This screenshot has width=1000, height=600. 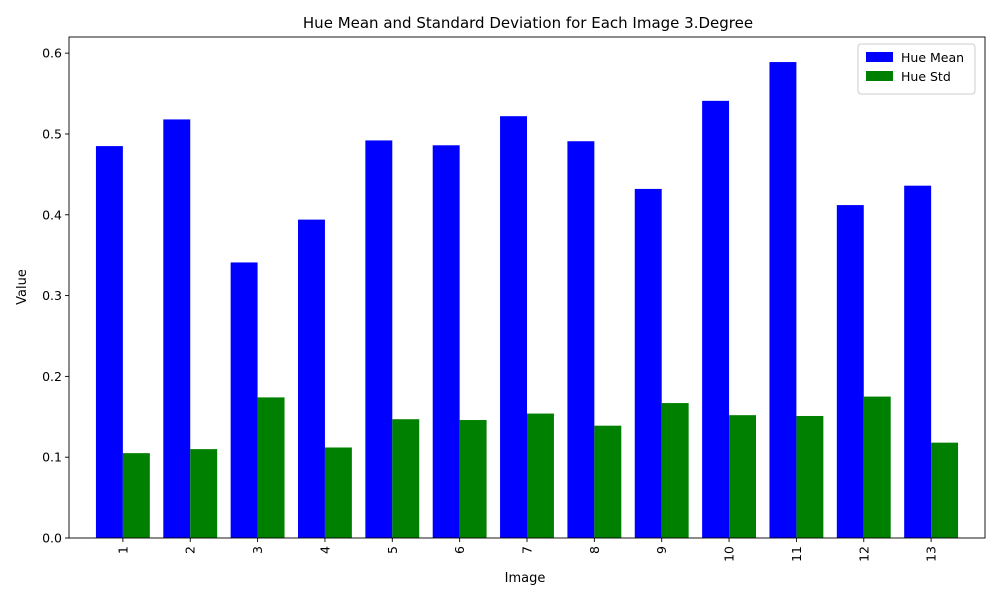 I want to click on x-tick-label: 13, so click(x=931, y=554).